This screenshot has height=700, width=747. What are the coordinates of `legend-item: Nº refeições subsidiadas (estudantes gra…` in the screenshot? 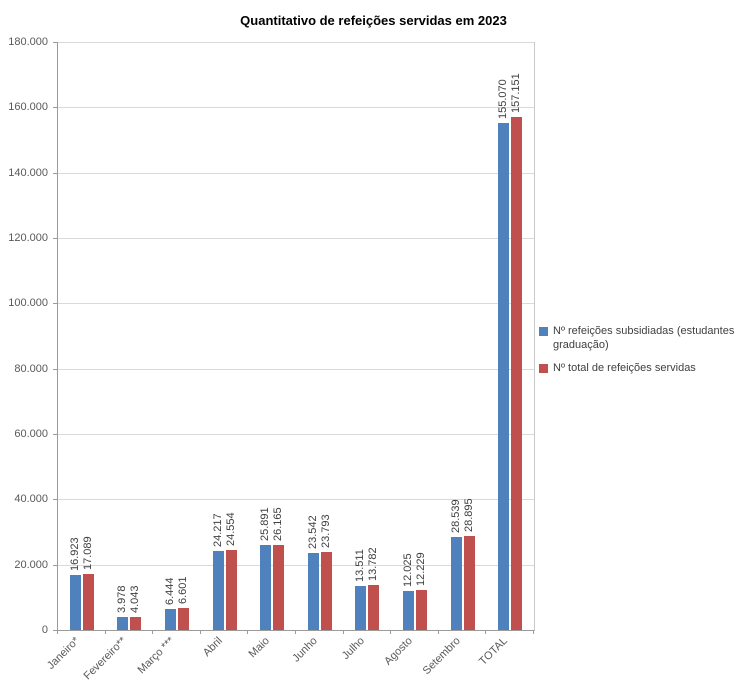 It's located at (641, 338).